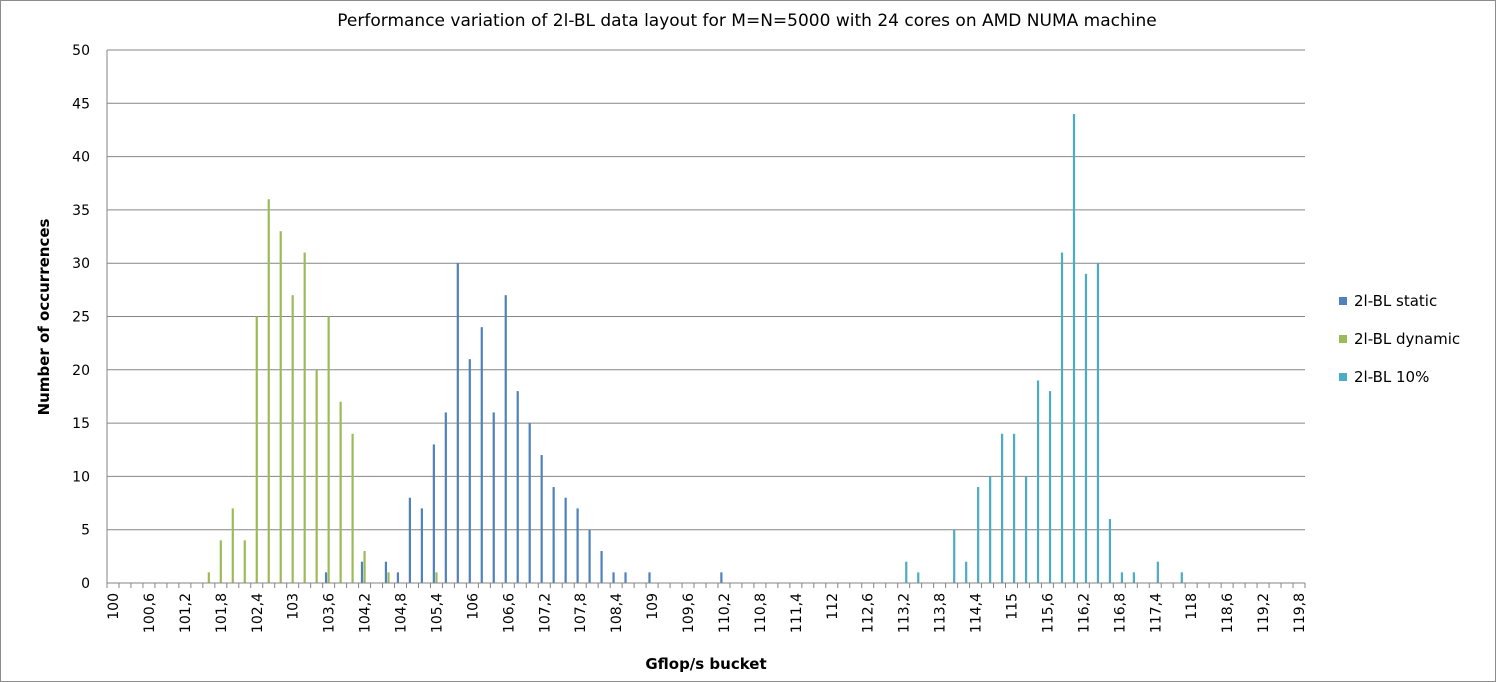  I want to click on y-tick-label: 15, so click(81, 424).